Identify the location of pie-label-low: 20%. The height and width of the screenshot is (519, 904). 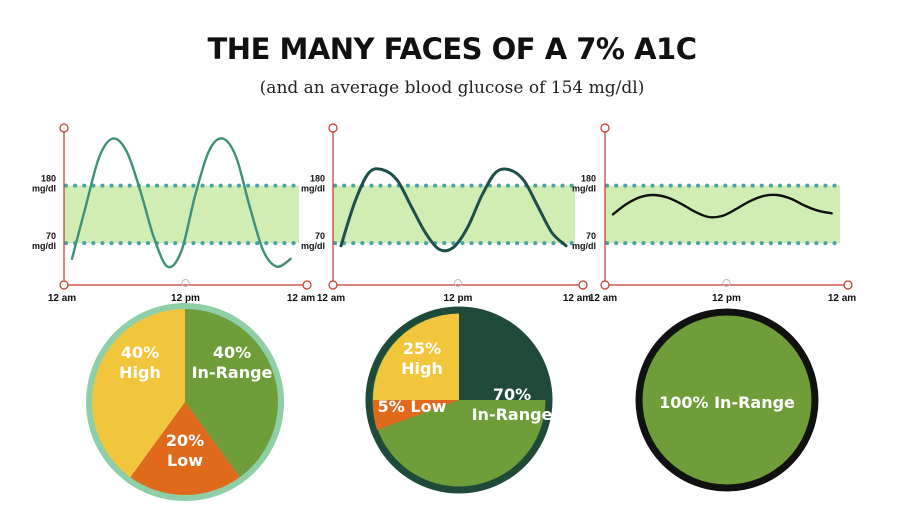
(185, 440).